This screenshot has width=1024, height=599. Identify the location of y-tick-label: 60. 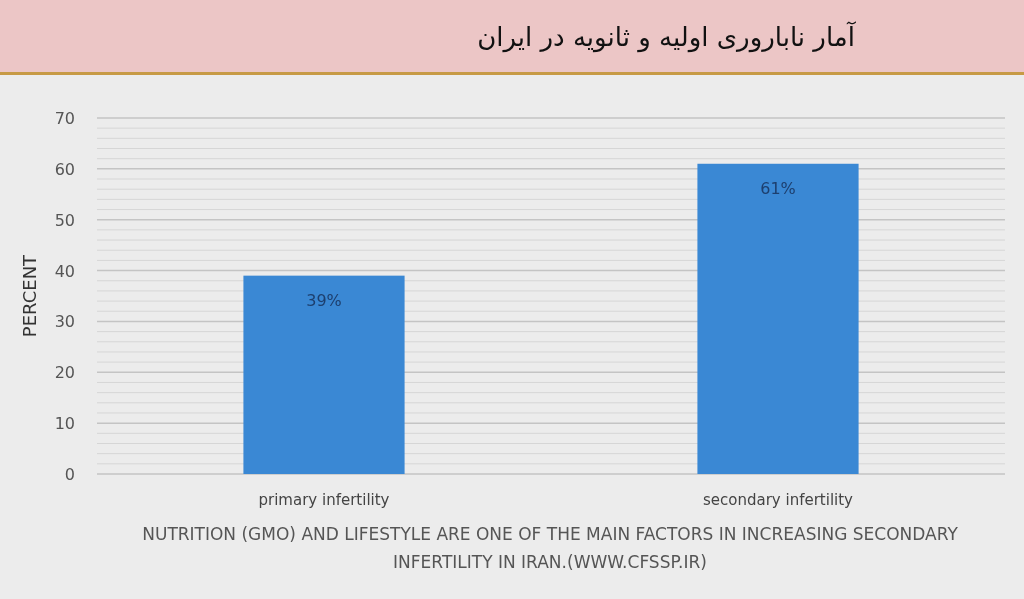
(64, 169).